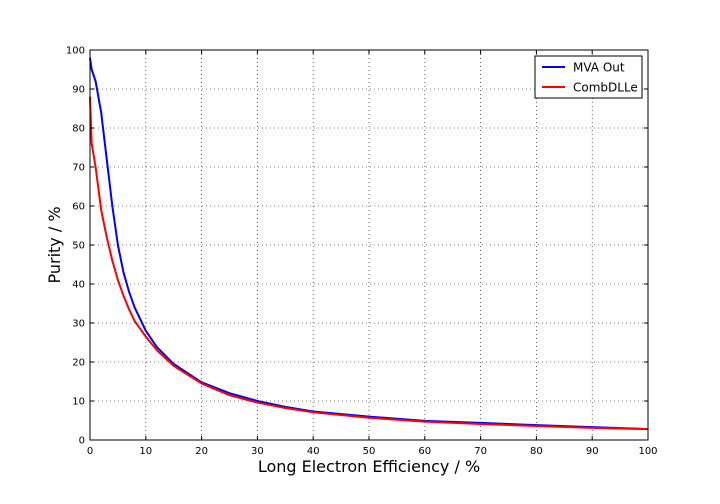 The image size is (720, 504). I want to click on y-tick-label: 20, so click(78, 363).